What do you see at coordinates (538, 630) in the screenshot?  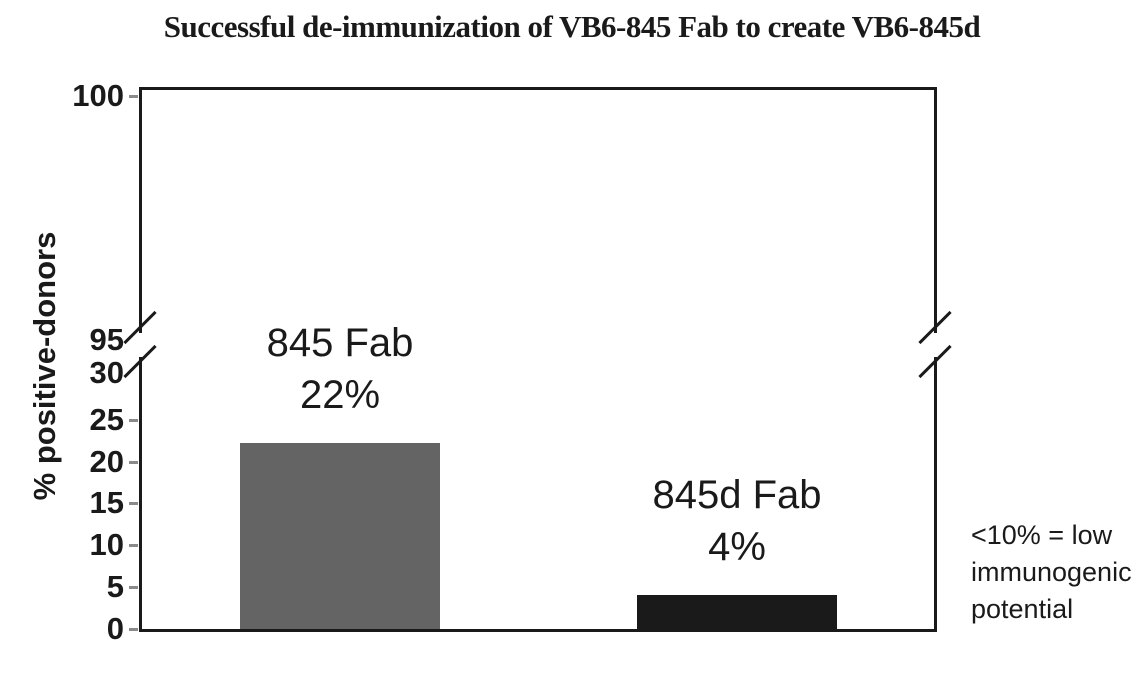 I see `x-axis-line` at bounding box center [538, 630].